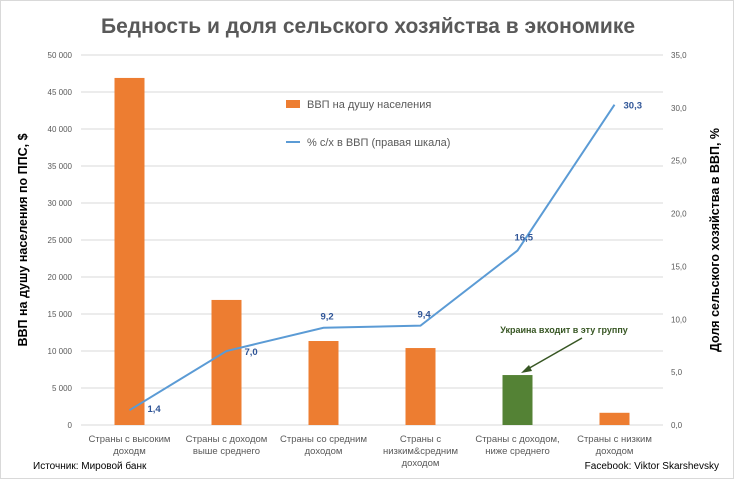 The image size is (734, 479). Describe the element at coordinates (715, 240) in the screenshot. I see `y-right-axis-label: Доля сельского хозяйства в ВВП, %` at that location.